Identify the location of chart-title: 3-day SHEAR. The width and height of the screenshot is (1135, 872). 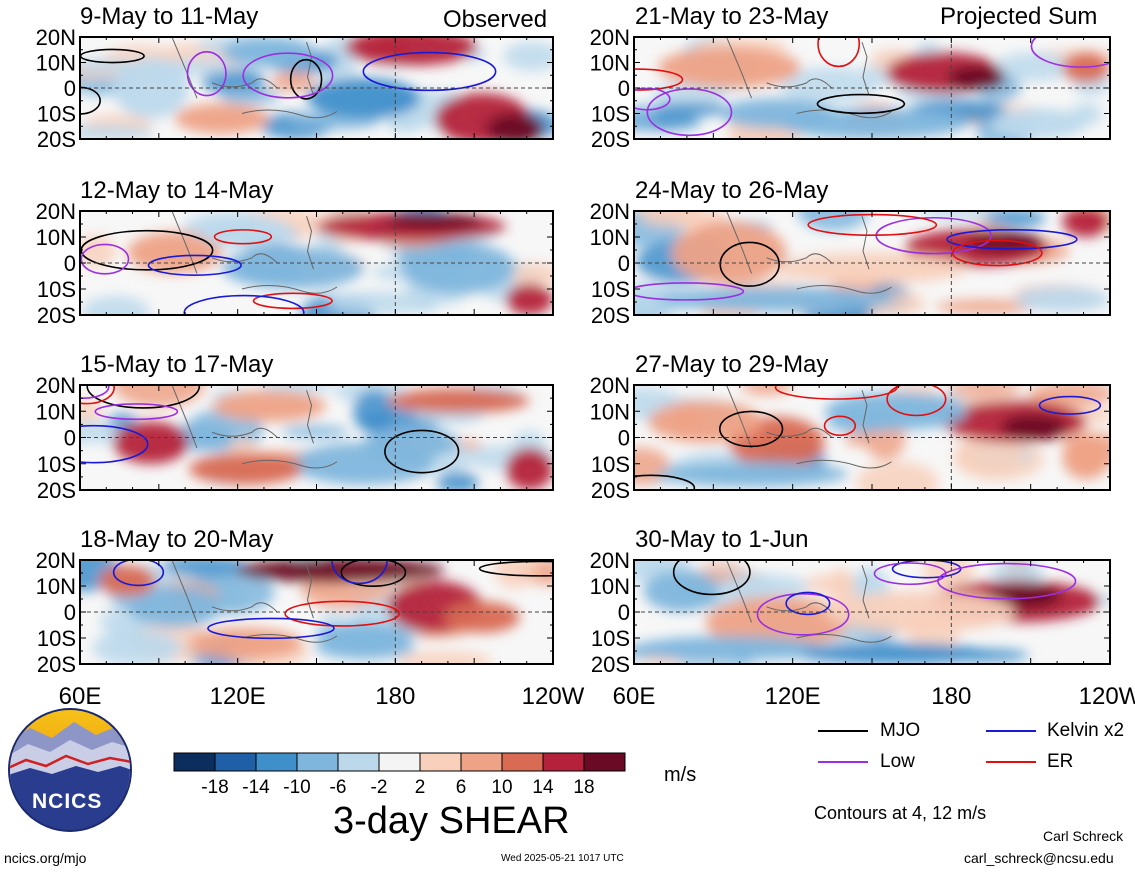
(451, 821).